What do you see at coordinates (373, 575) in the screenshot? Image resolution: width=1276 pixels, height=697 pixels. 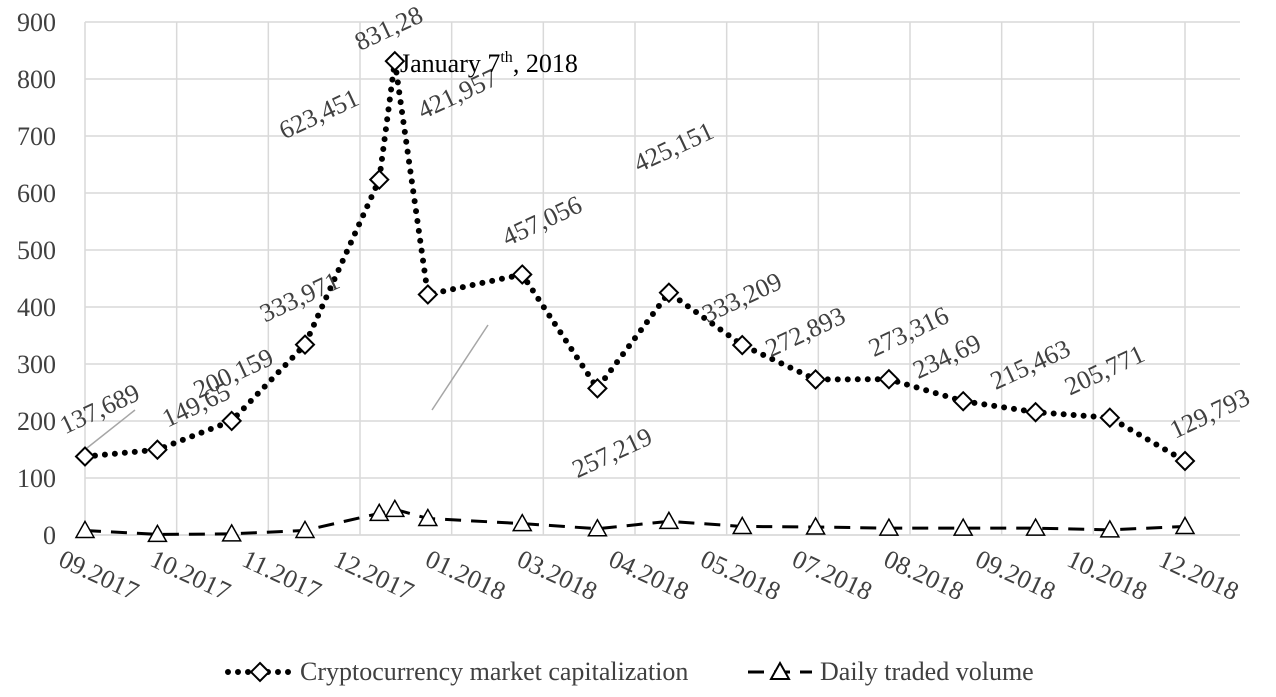 I see `x-tick-label: 12.2017` at bounding box center [373, 575].